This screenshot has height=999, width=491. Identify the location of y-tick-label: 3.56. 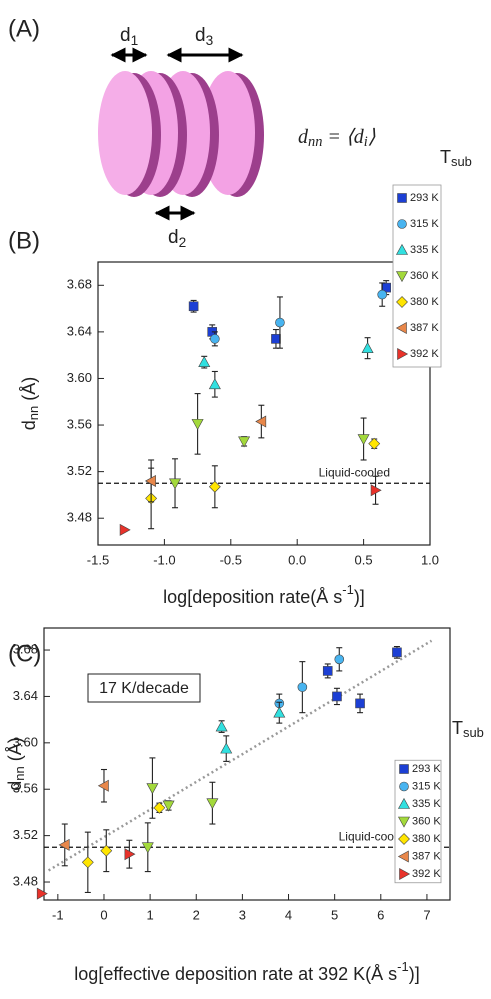
(25, 788).